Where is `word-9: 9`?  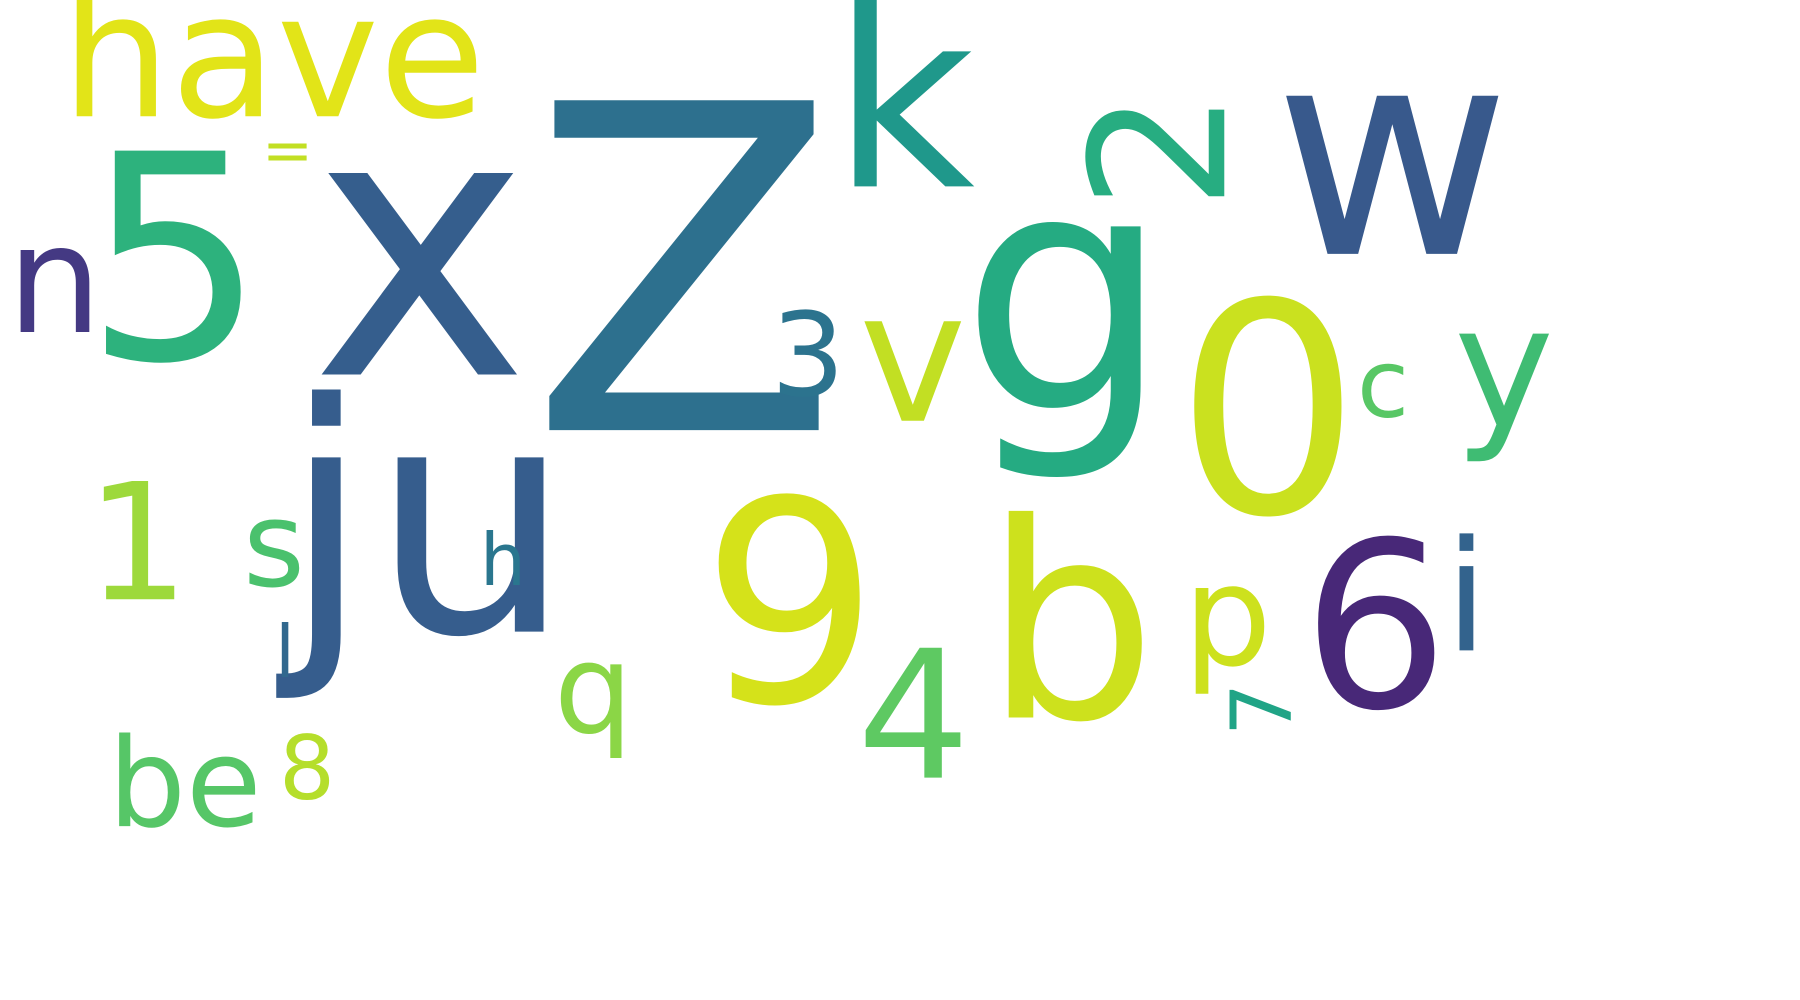
word-9: 9 is located at coordinates (790, 604).